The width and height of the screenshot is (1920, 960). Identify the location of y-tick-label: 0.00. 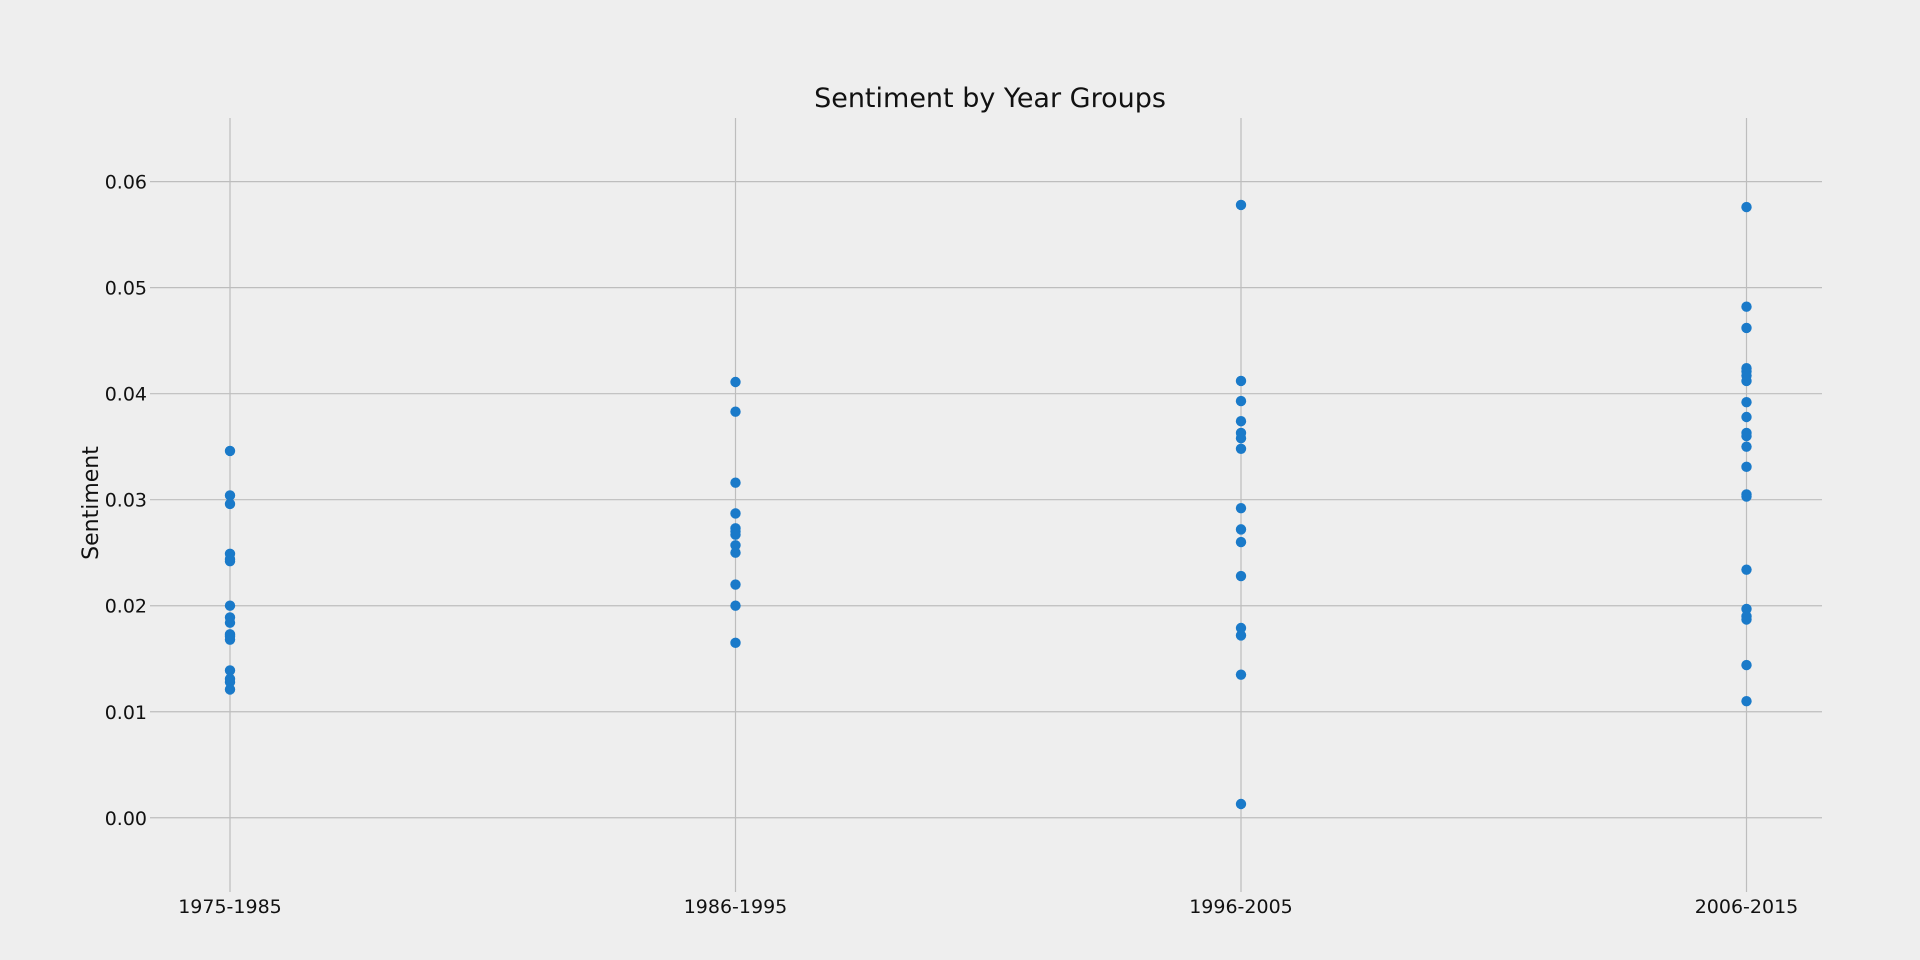
(126, 819).